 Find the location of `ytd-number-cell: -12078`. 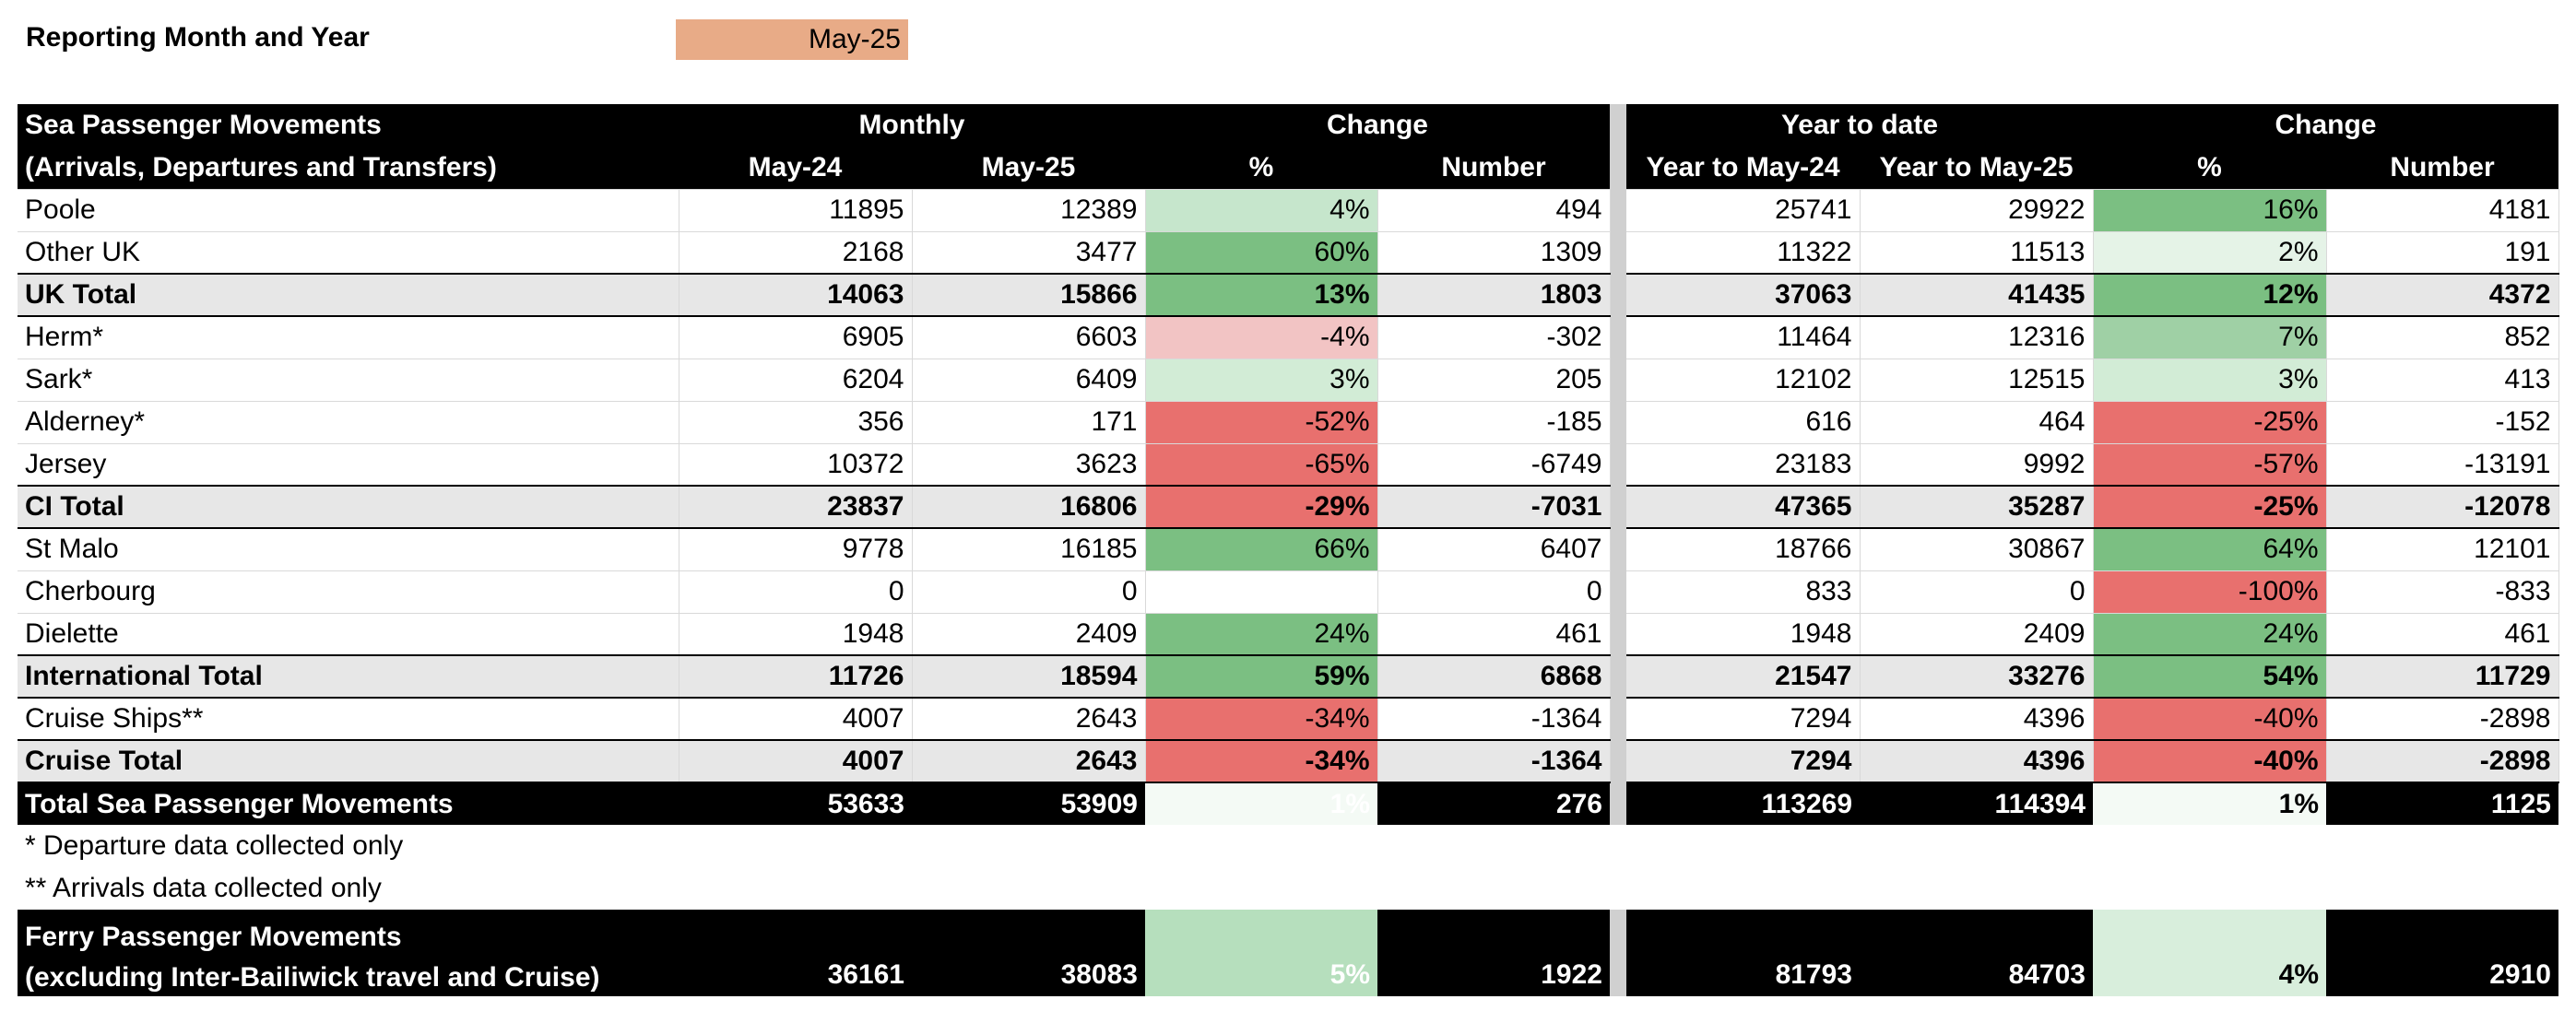

ytd-number-cell: -12078 is located at coordinates (2442, 507).